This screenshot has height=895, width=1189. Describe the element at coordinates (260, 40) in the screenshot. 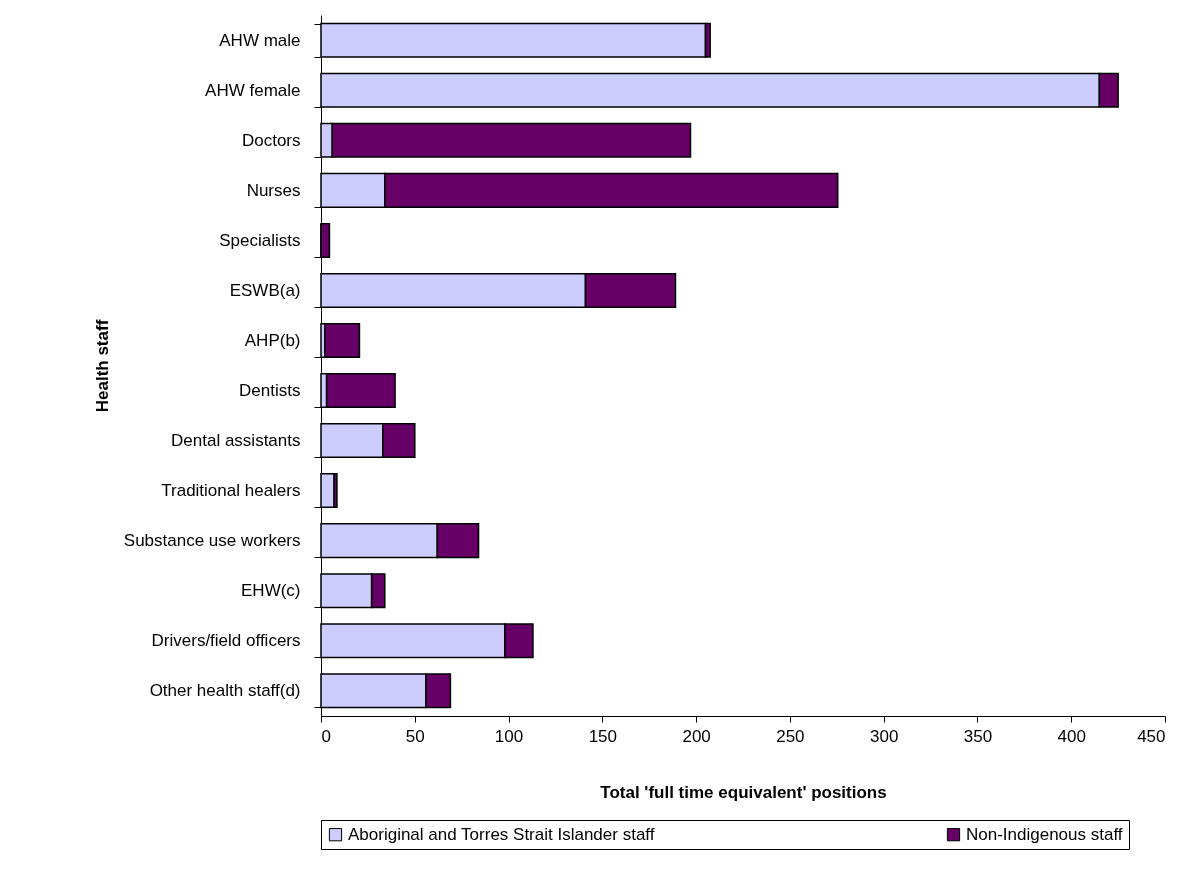

I see `y-tick-label: AHW male` at that location.